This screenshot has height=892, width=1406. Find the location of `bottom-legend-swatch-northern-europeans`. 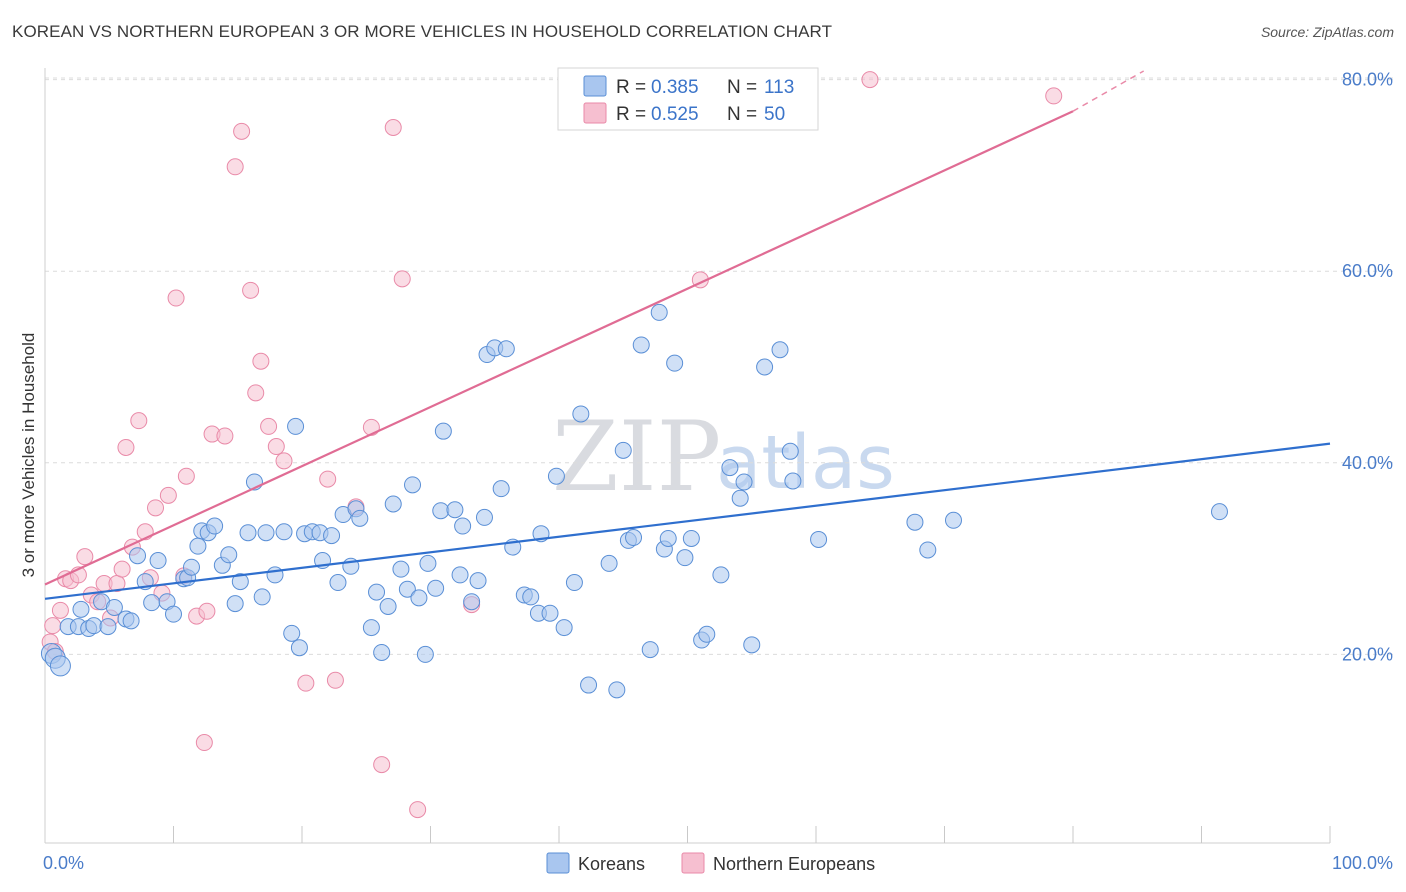

bottom-legend-swatch-northern-europeans is located at coordinates (693, 863).